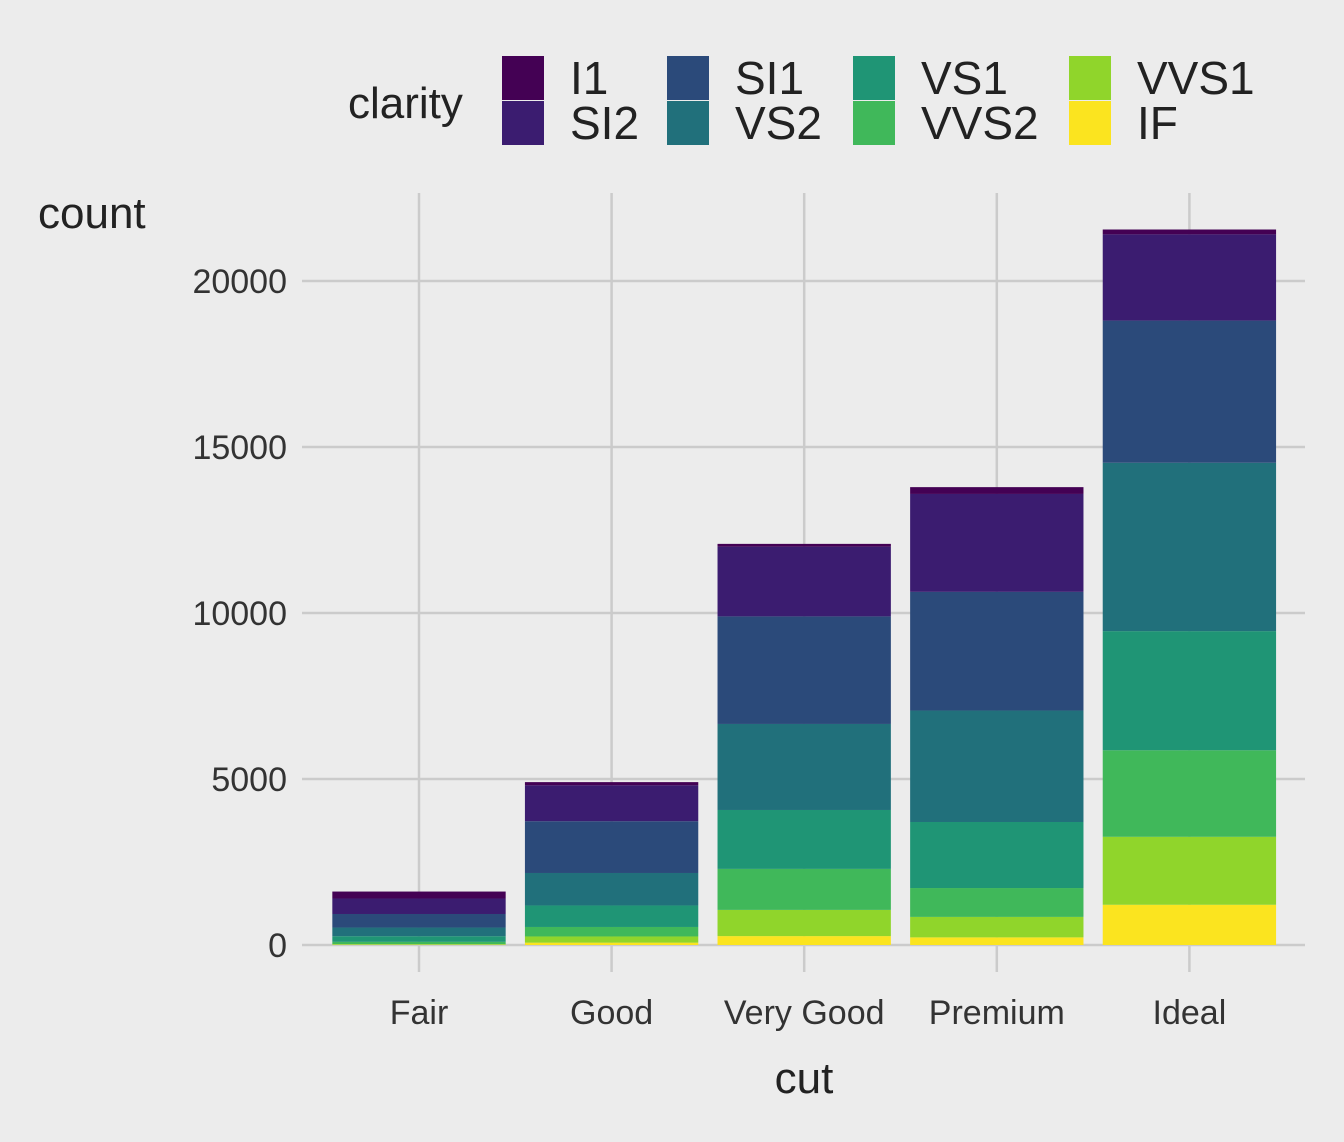 The width and height of the screenshot is (1344, 1142). I want to click on x-tick-label-2: Very Good, so click(804, 1013).